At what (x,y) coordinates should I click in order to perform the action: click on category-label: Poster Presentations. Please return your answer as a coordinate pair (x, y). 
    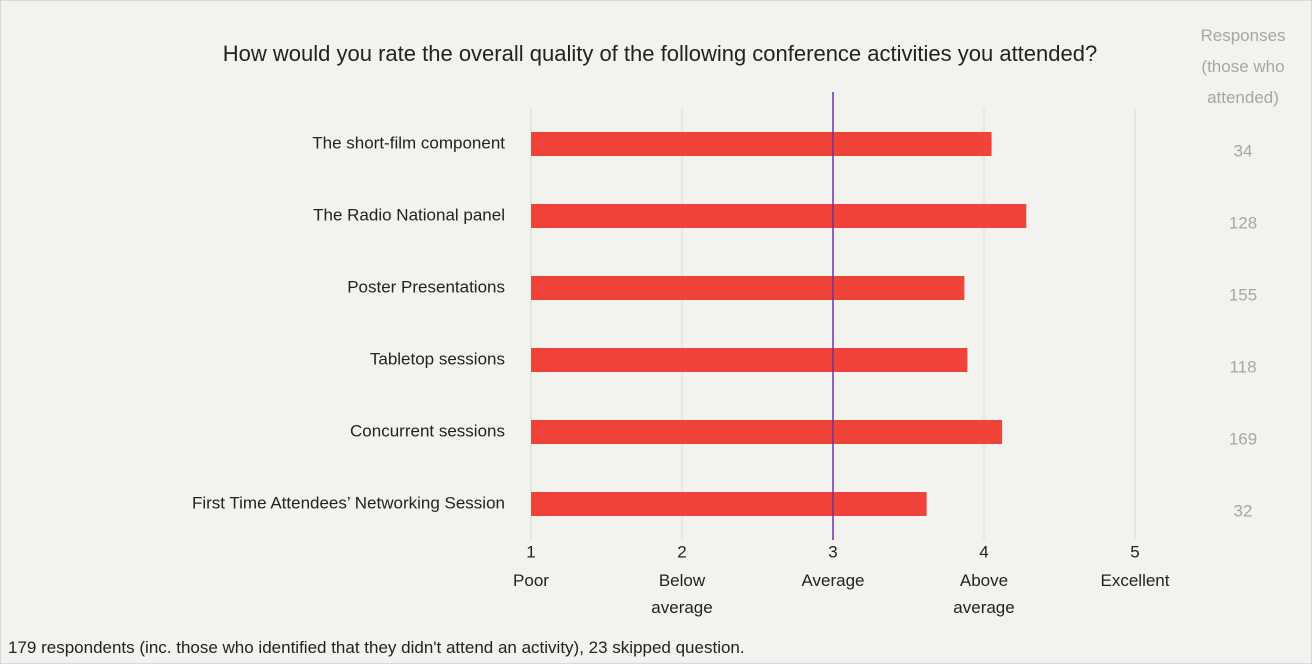
    Looking at the image, I should click on (426, 286).